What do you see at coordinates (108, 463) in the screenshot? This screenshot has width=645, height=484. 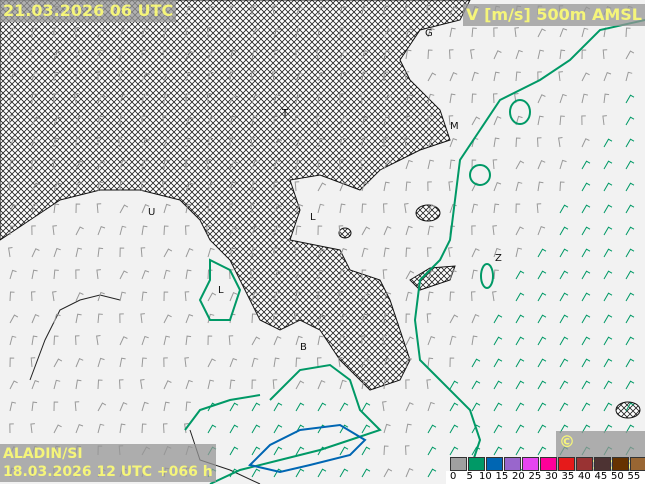 I see `model-info: ALADIN/SI 18.03.2026 12 UTC +066 h` at bounding box center [108, 463].